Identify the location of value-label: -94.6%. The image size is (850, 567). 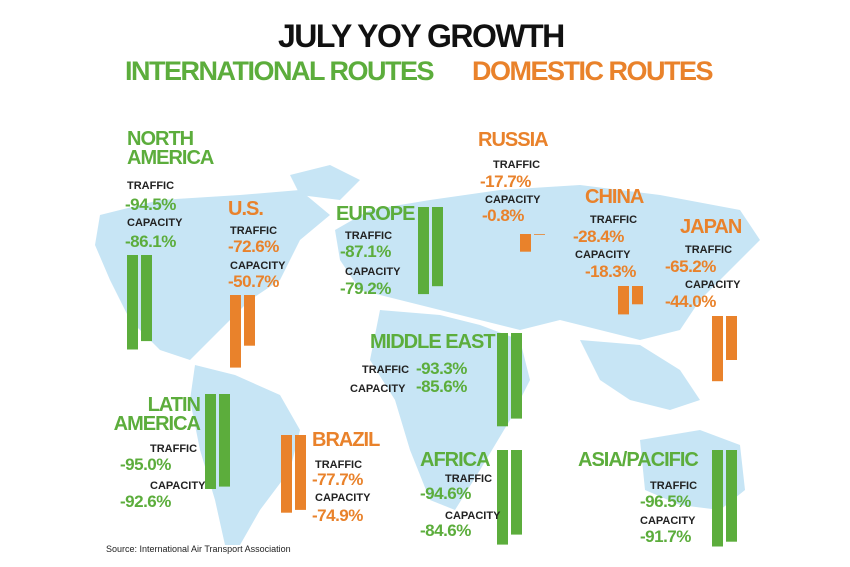
(445, 493).